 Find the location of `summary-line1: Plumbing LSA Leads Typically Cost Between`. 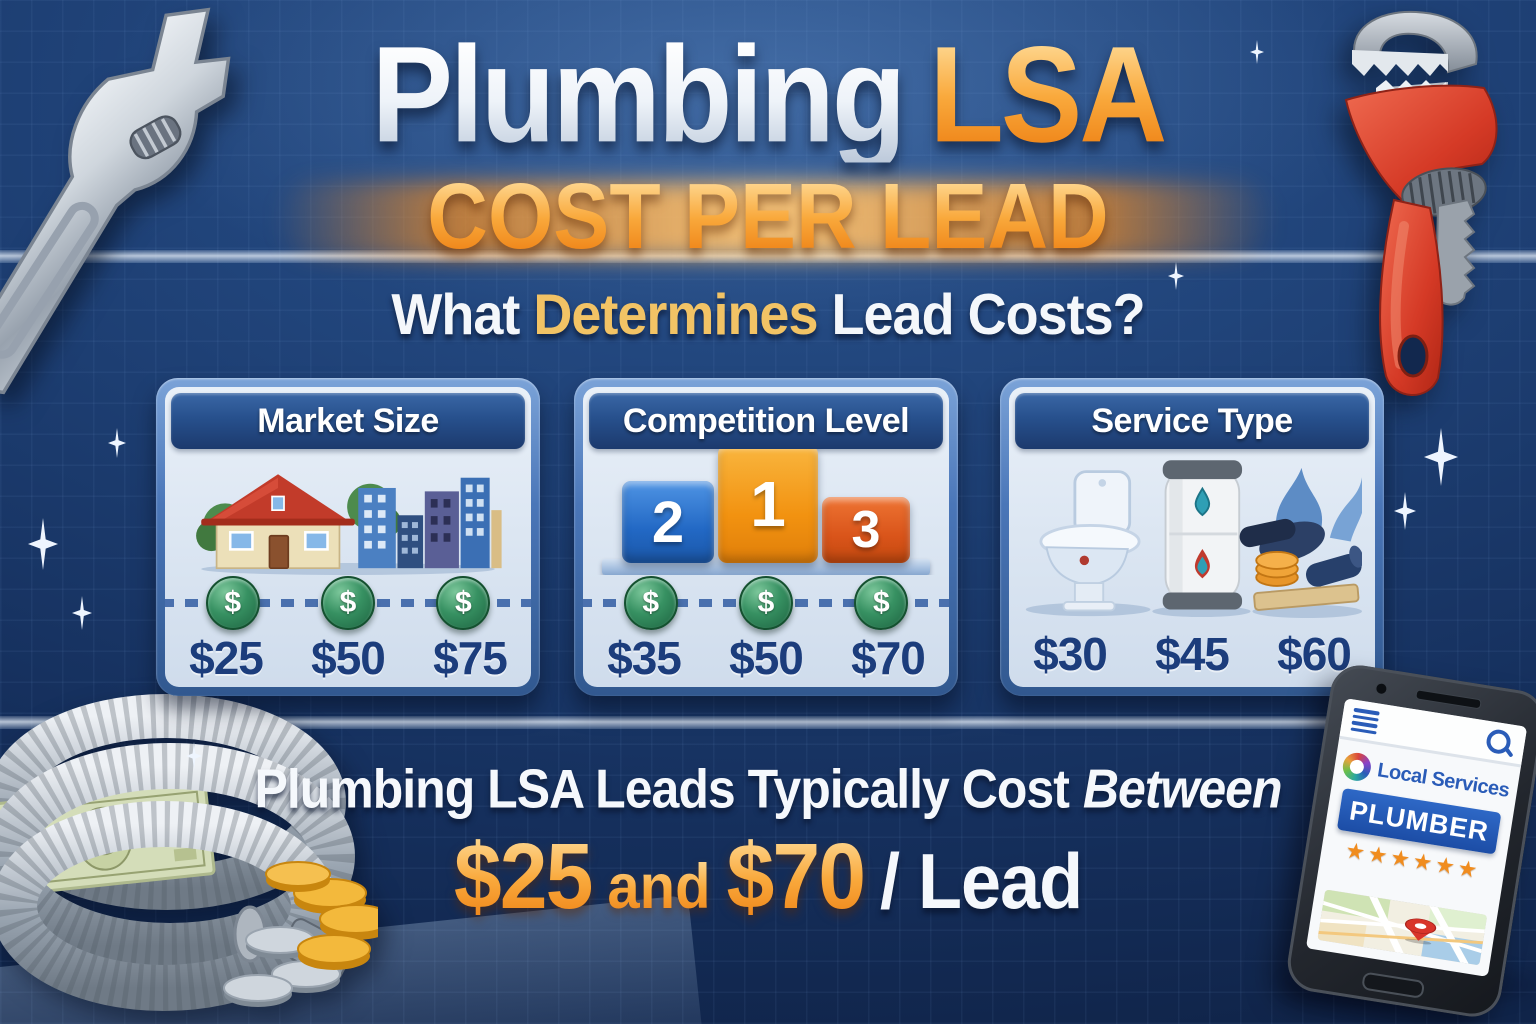

summary-line1: Plumbing LSA Leads Typically Cost Between is located at coordinates (768, 789).